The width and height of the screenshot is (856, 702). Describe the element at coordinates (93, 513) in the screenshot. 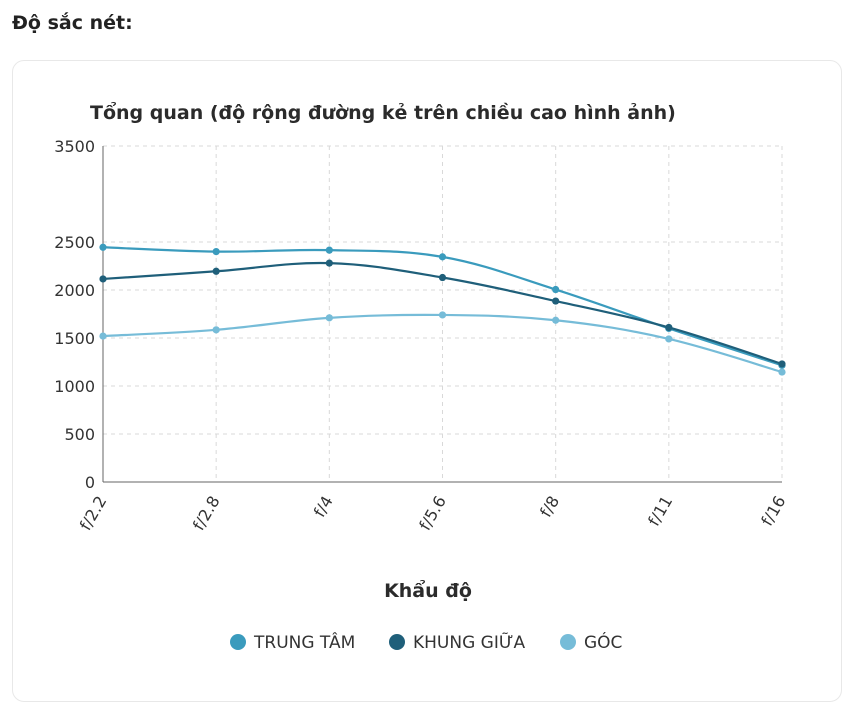

I see `x-tick-label: f/2.2` at that location.